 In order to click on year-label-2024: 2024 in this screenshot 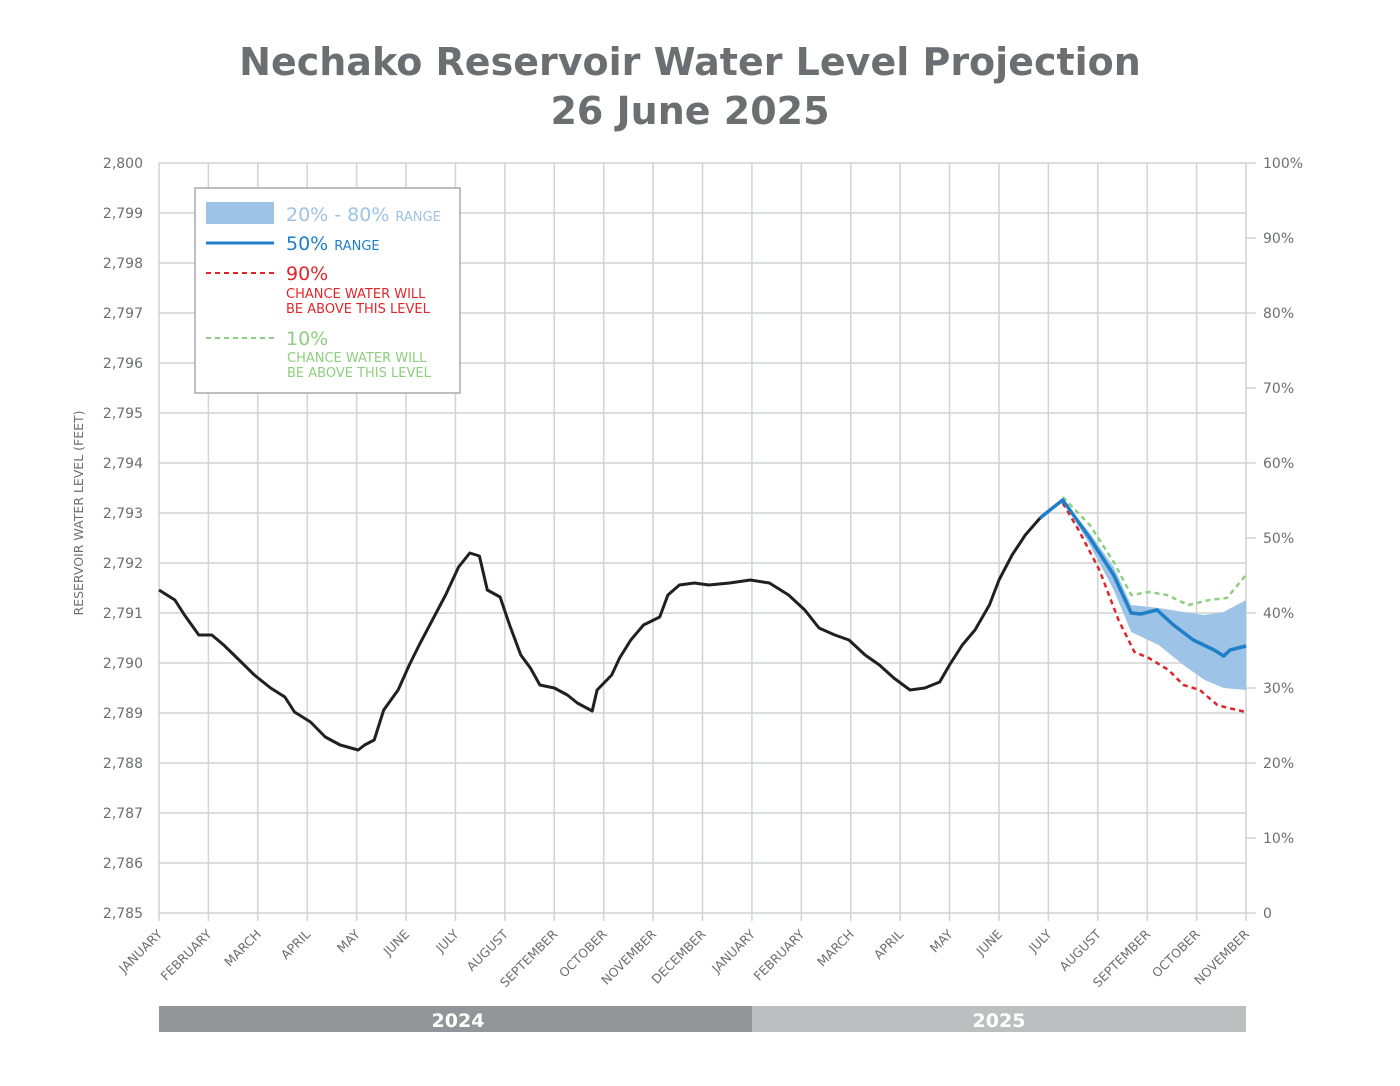, I will do `click(458, 1021)`.